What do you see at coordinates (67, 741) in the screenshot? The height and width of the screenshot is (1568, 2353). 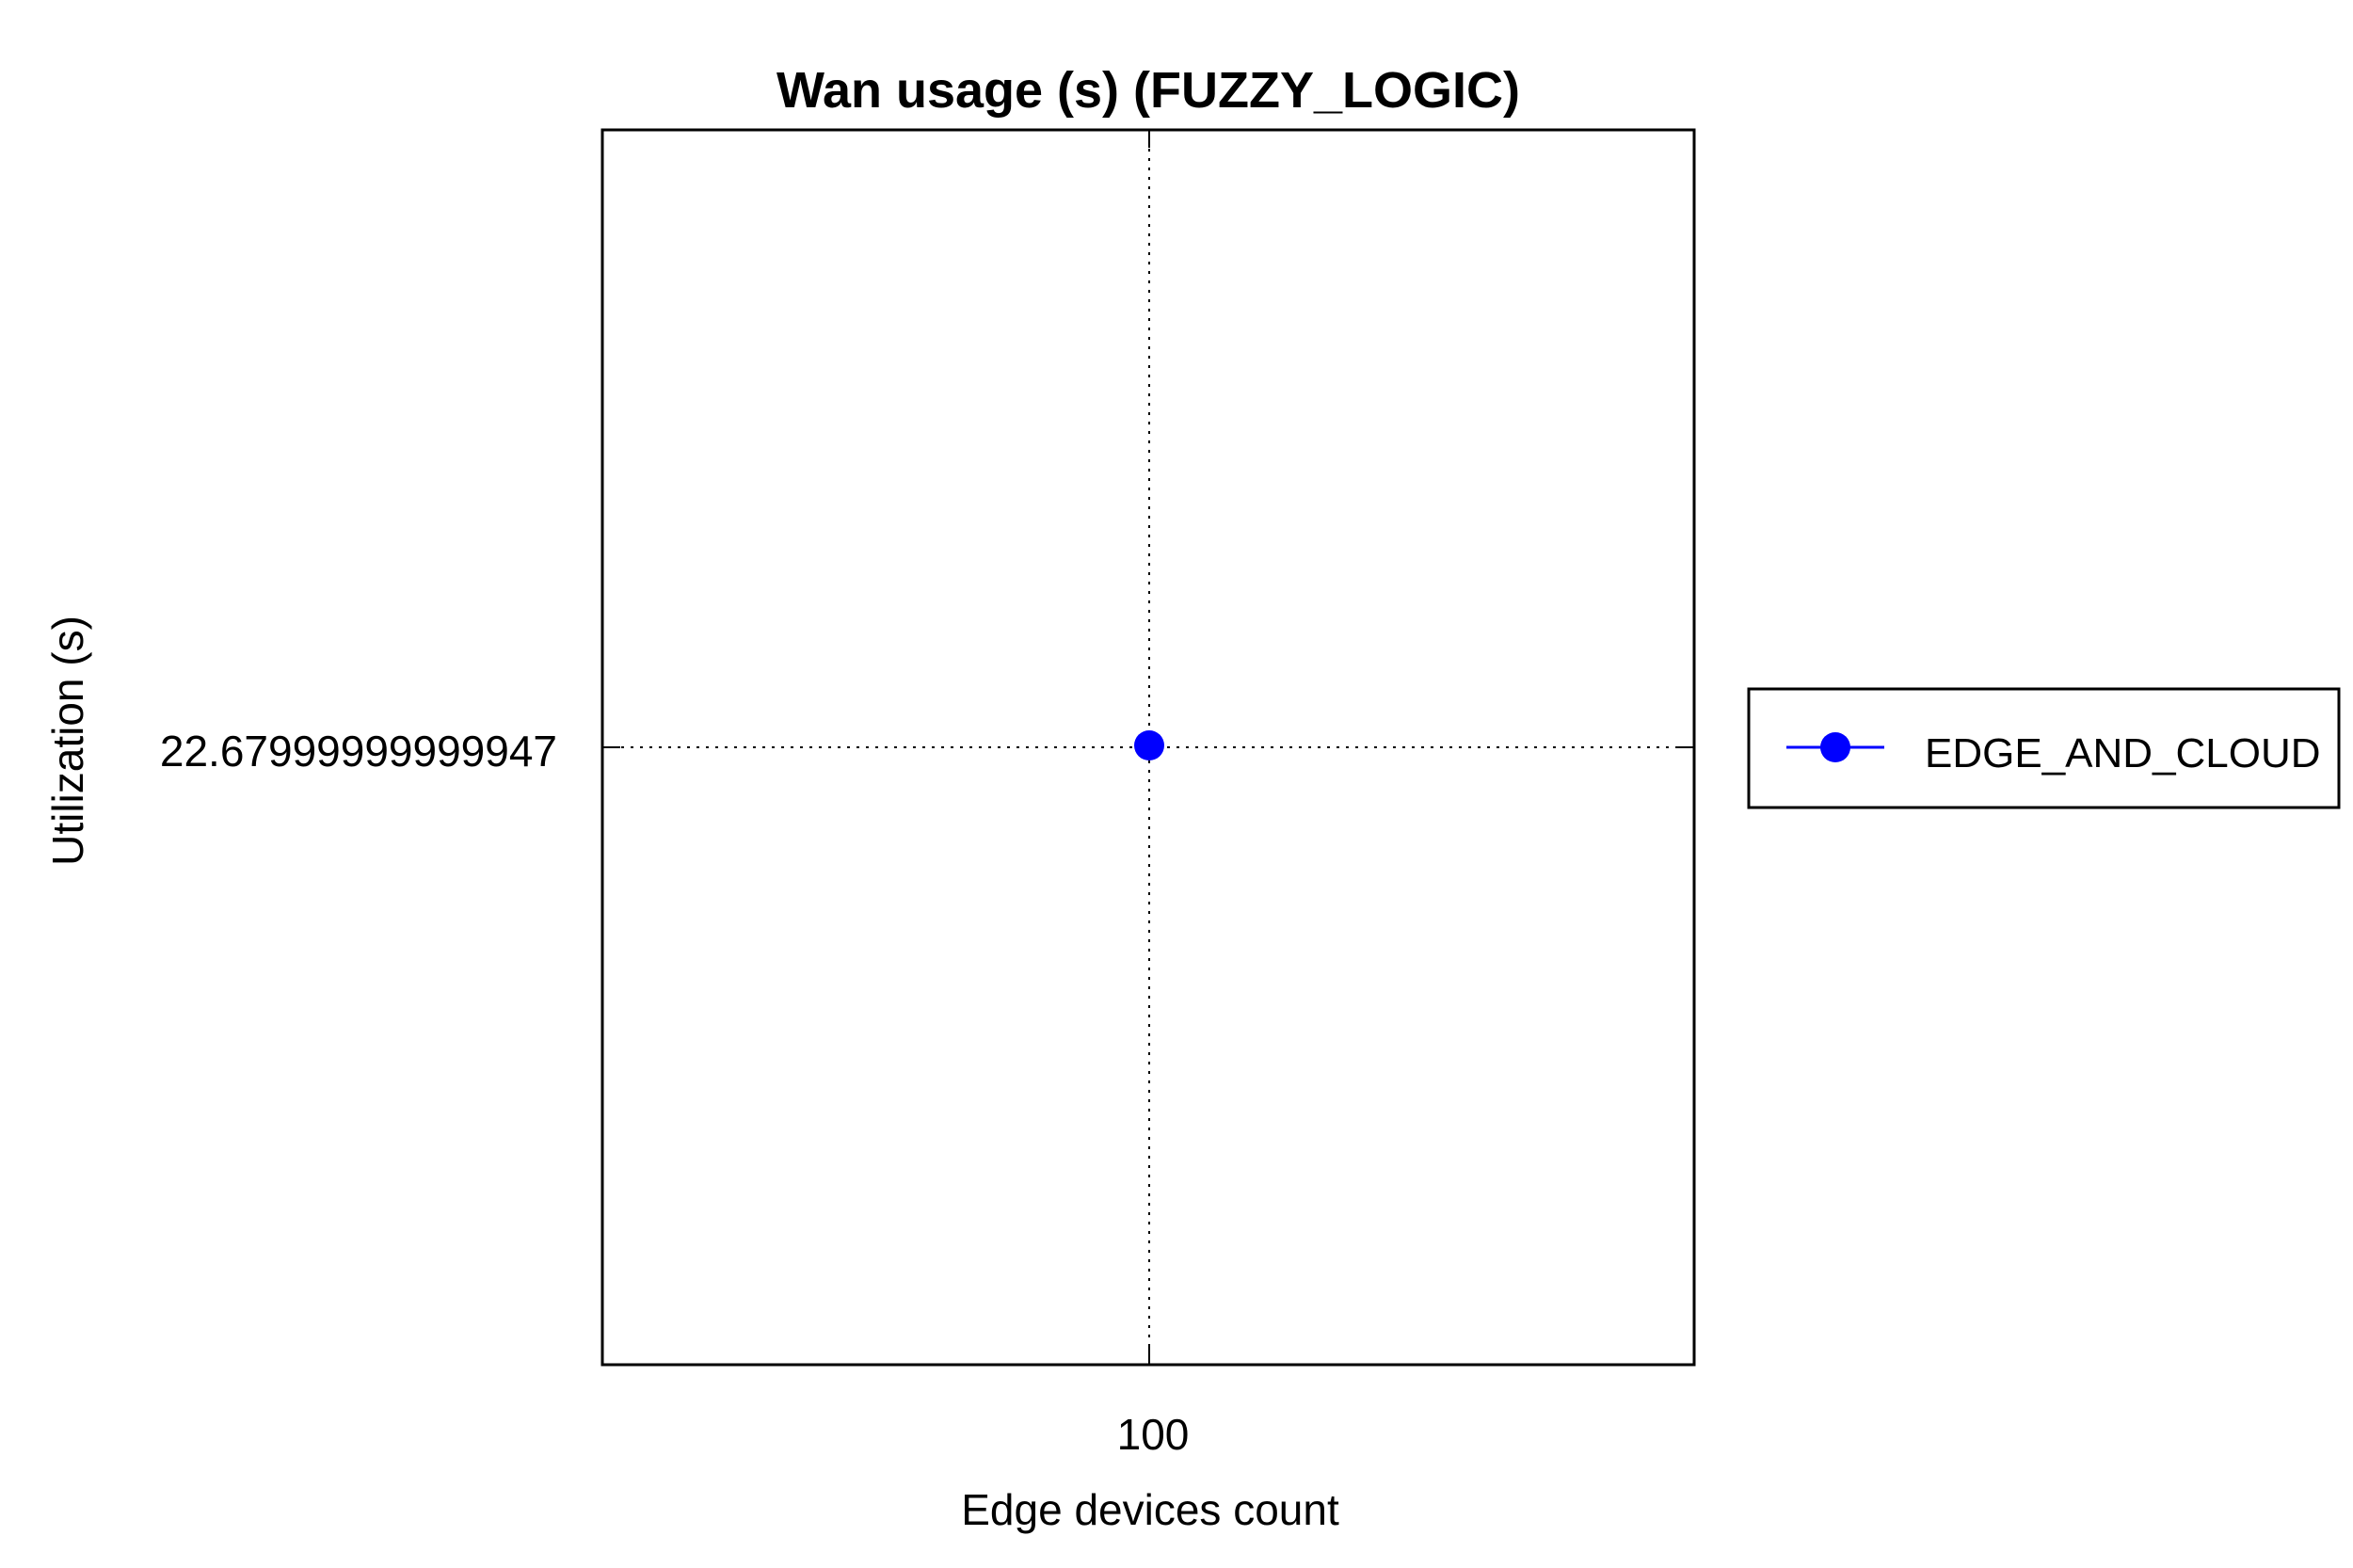 I see `y-axis-label: Utilization (s)` at bounding box center [67, 741].